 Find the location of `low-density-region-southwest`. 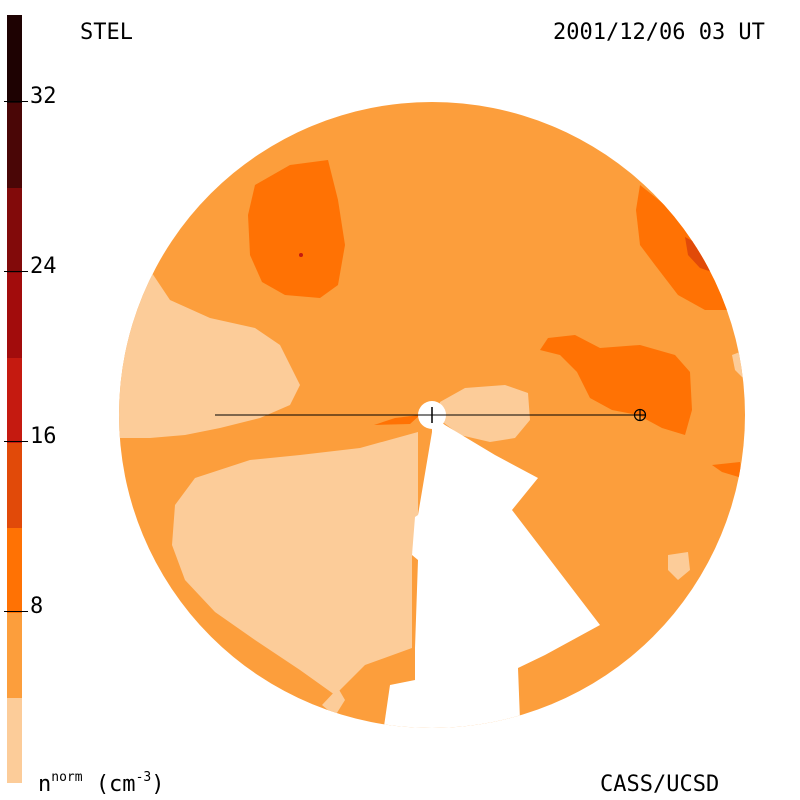

low-density-region-southwest is located at coordinates (295, 563).